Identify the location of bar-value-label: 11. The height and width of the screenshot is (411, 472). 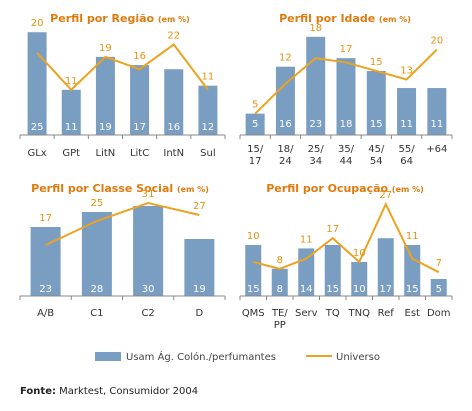
(71, 127).